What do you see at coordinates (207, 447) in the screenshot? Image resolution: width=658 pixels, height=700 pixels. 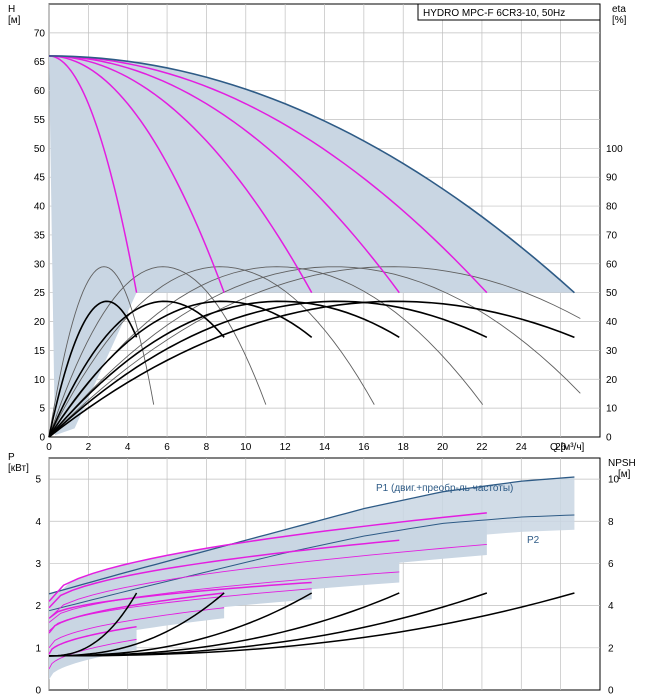 I see `x-tick-label: 8` at bounding box center [207, 447].